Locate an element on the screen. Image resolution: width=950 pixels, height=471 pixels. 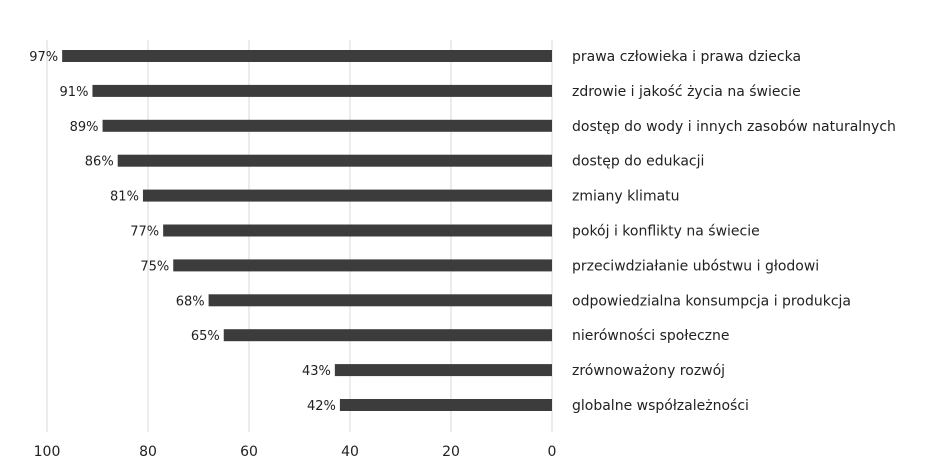
value-label: 65% is located at coordinates (205, 336).